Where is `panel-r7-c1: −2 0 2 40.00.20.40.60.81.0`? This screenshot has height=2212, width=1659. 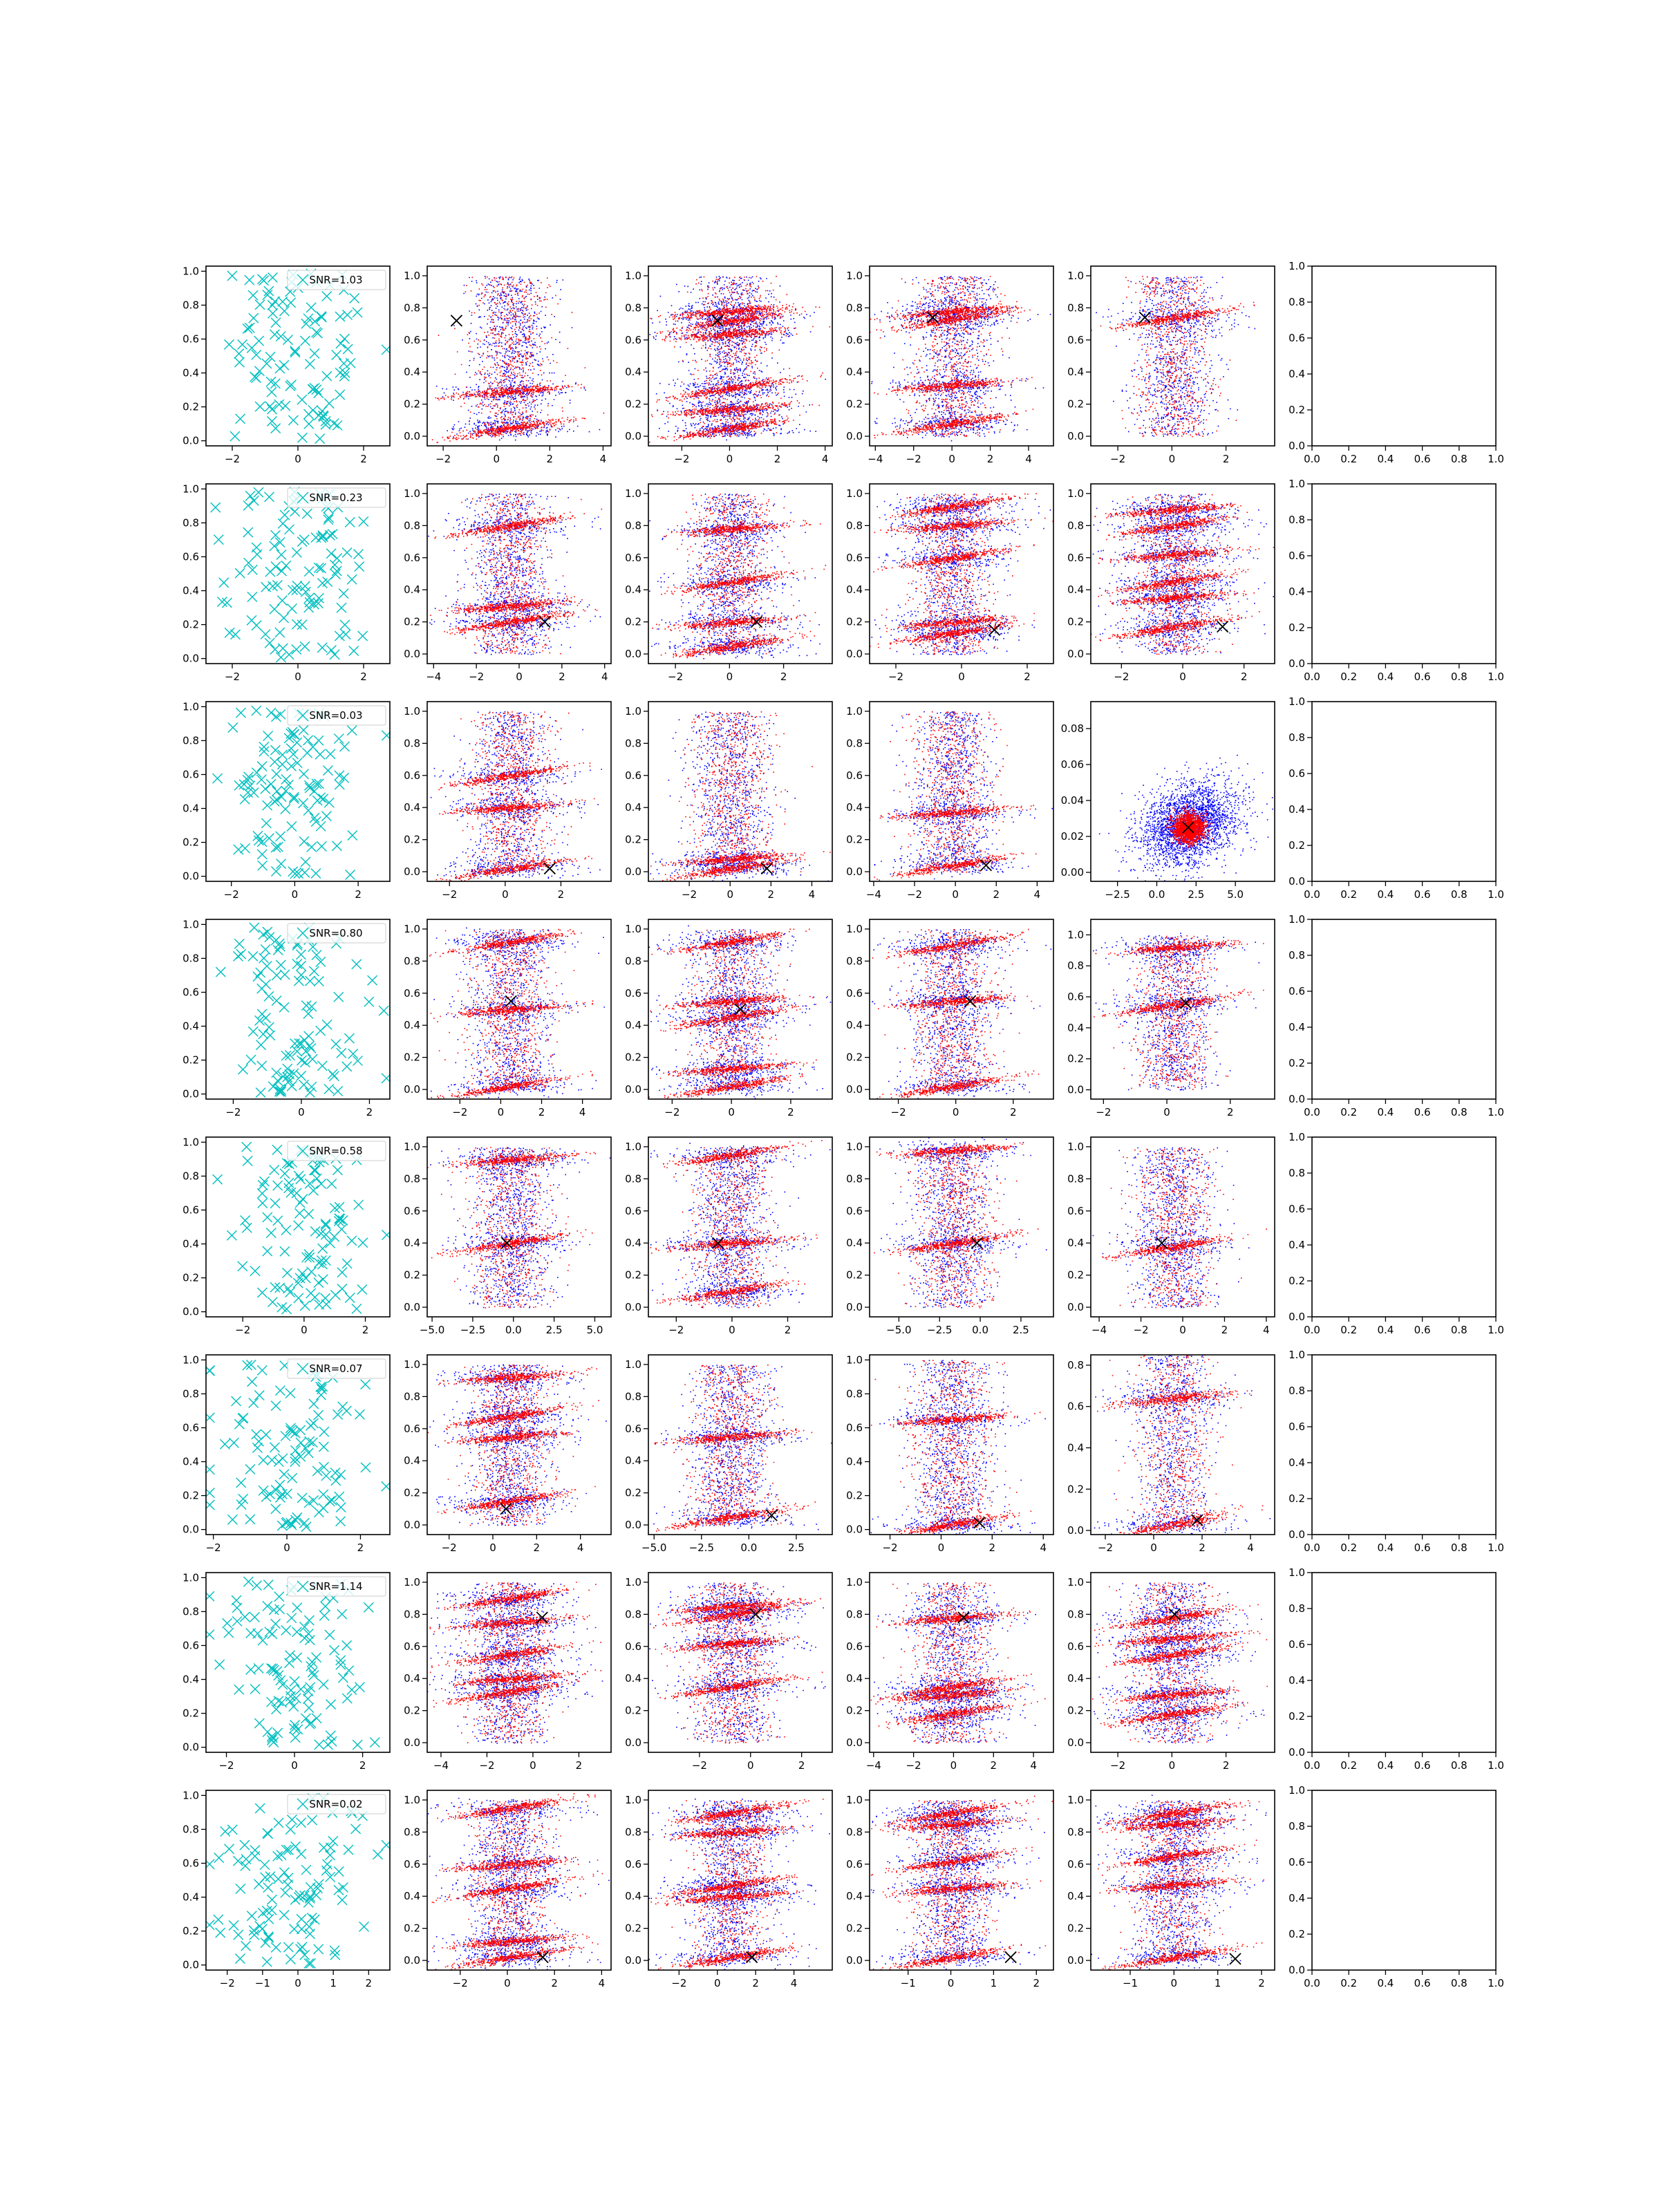
panel-r7-c1: −2 0 2 40.00.20.40.60.81.0 is located at coordinates (521, 1890).